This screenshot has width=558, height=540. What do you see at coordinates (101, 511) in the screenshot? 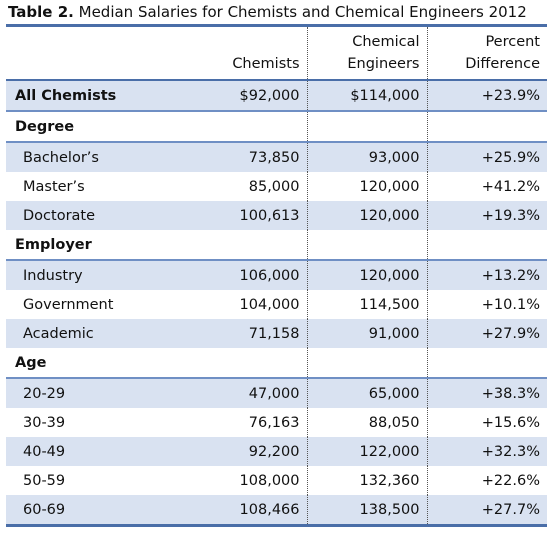
I see `row-label: 60-69` at bounding box center [101, 511].